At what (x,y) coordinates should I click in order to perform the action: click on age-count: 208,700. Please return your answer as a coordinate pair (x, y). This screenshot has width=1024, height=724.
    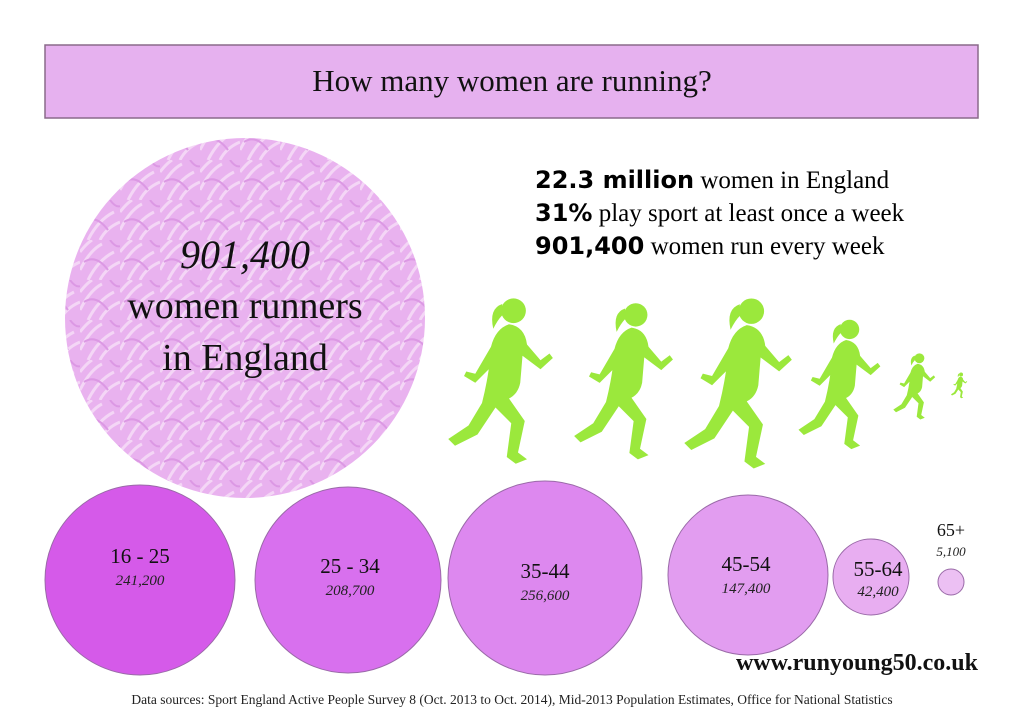
    Looking at the image, I should click on (350, 591).